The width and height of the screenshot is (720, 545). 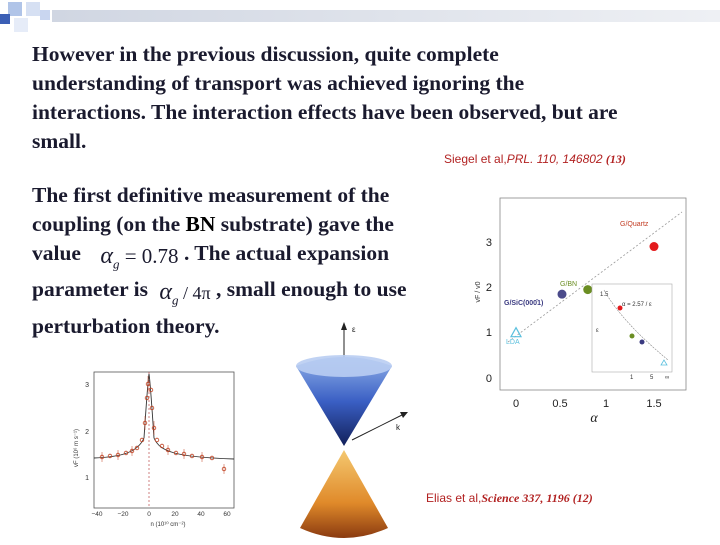 I want to click on coupling-equation: αg = 0.78, so click(x=139, y=257).